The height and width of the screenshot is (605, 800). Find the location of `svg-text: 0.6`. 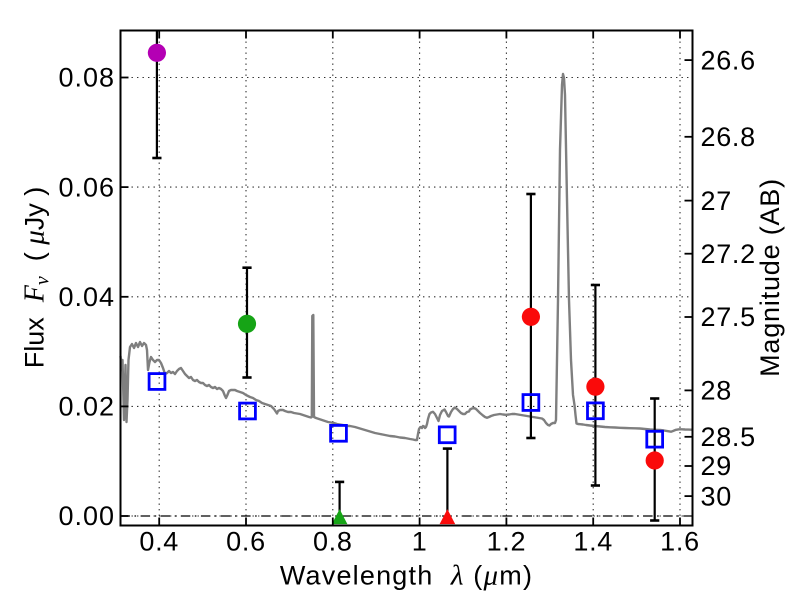

svg-text: 0.6 is located at coordinates (246, 541).